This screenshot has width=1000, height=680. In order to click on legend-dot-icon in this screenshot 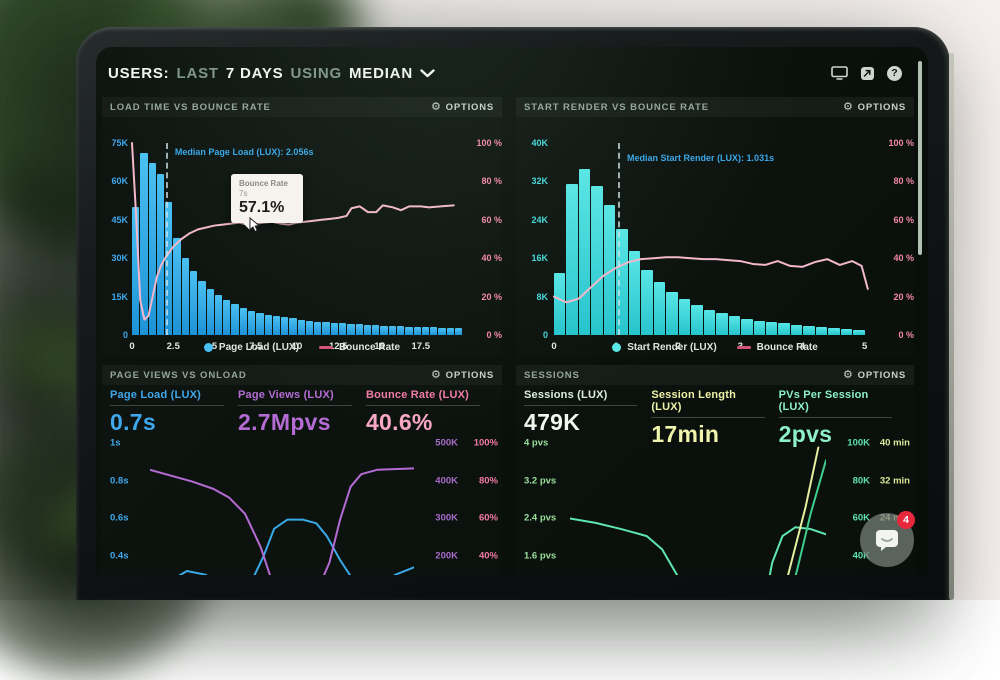, I will do `click(616, 347)`.